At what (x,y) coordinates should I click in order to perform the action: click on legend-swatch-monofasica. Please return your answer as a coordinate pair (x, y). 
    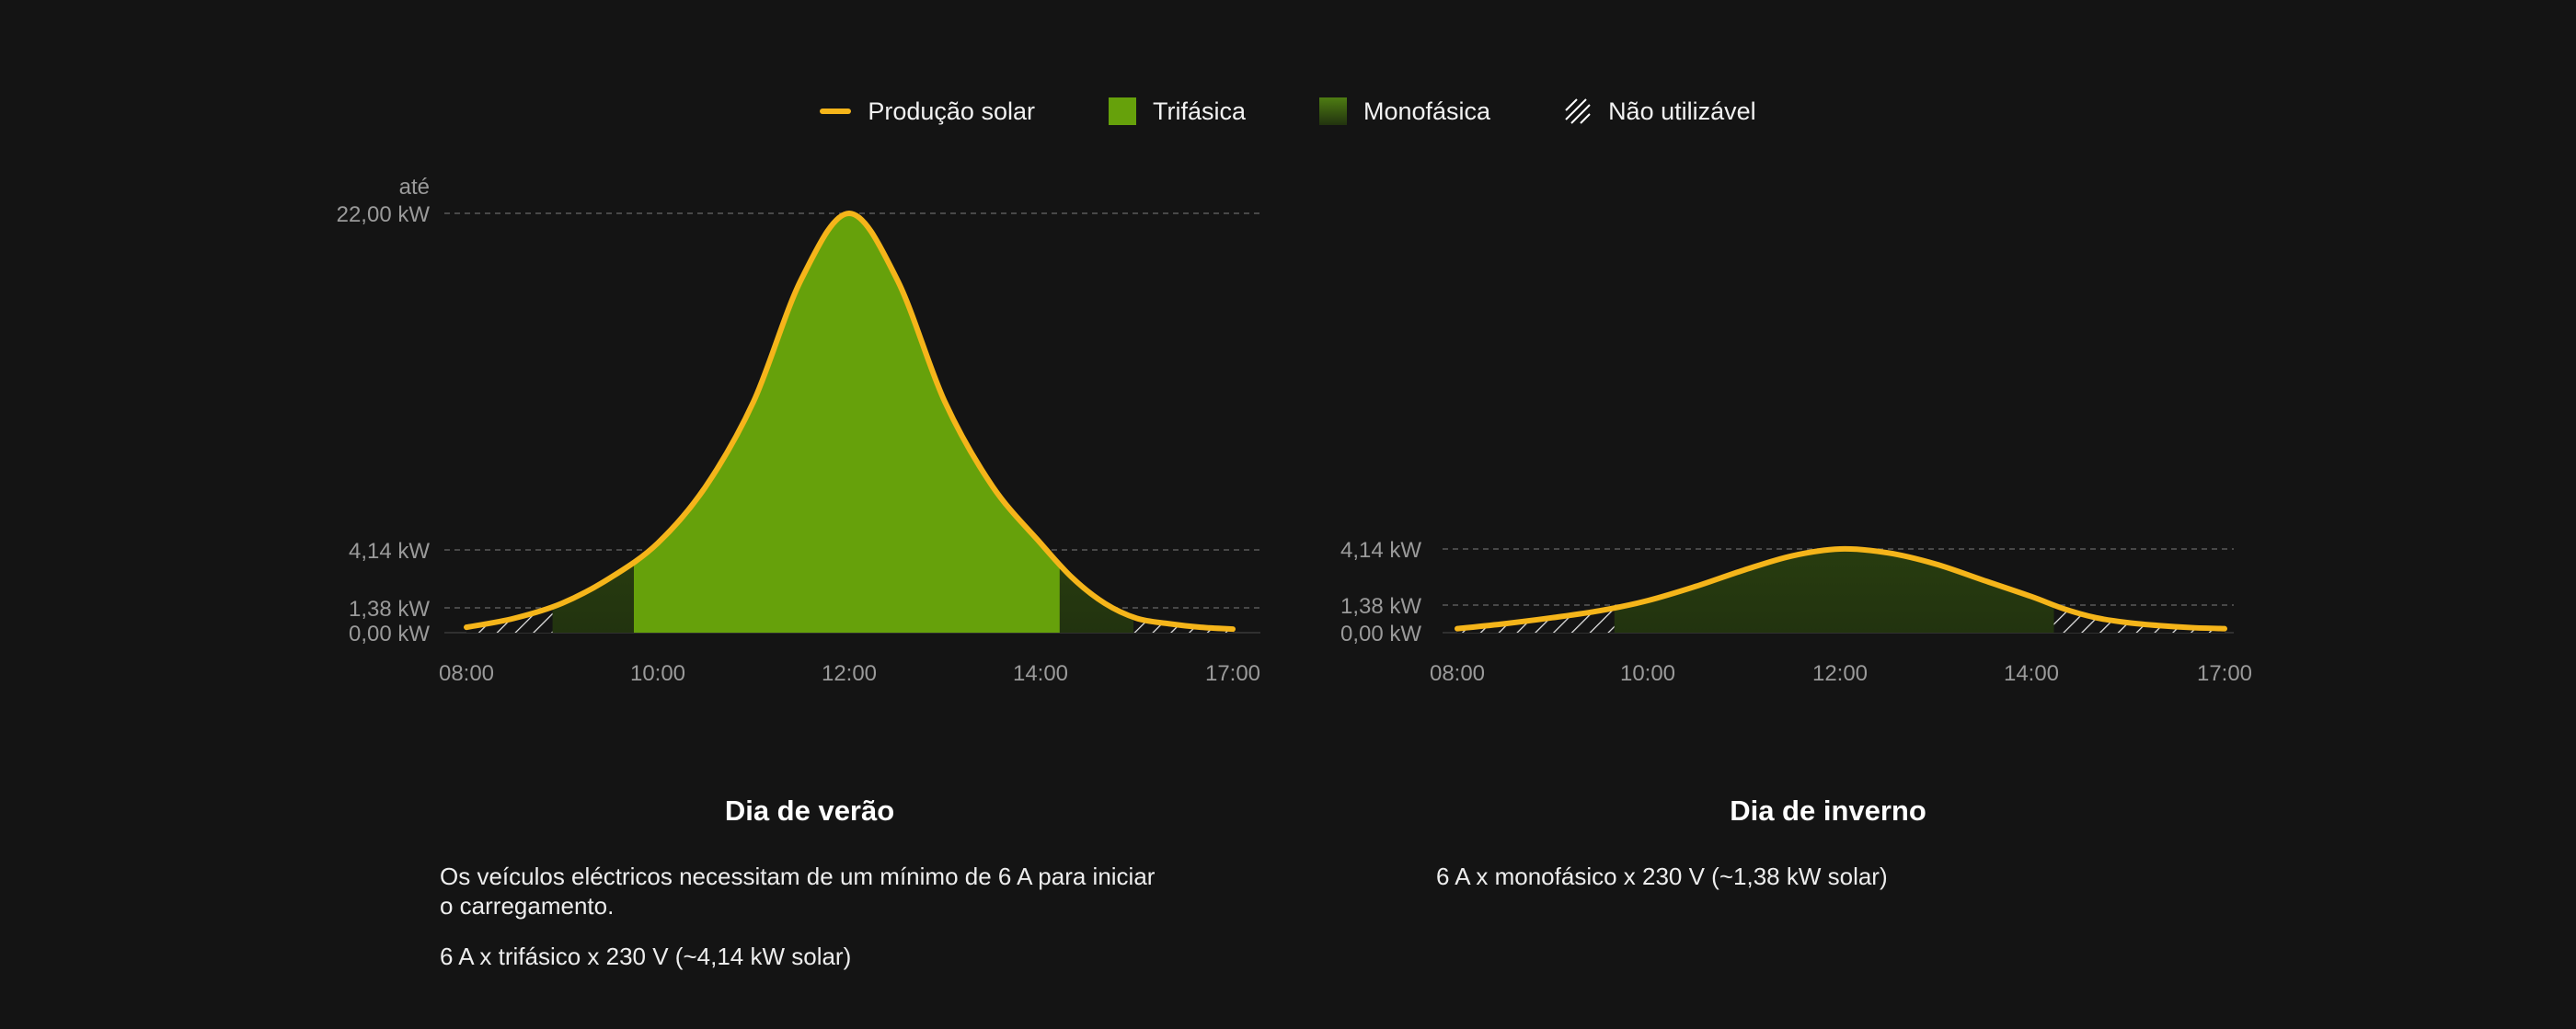
    Looking at the image, I should click on (1332, 111).